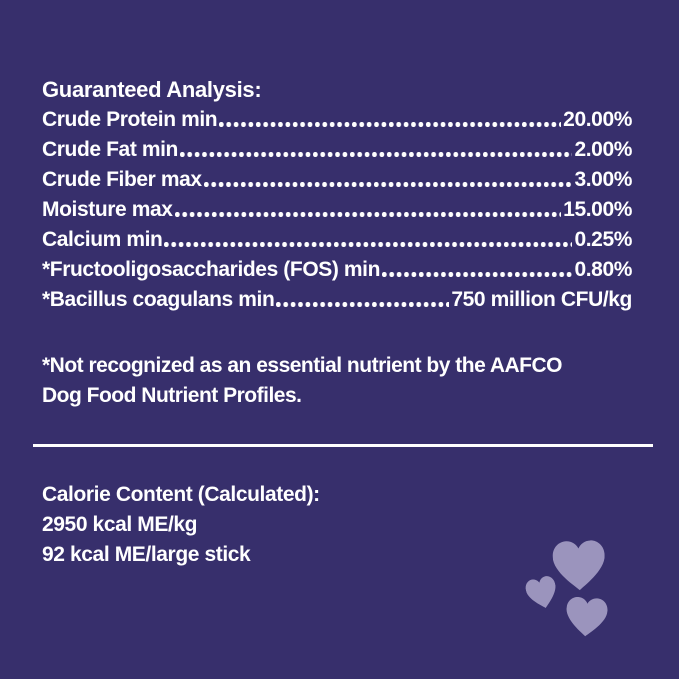 The height and width of the screenshot is (679, 679). Describe the element at coordinates (107, 209) in the screenshot. I see `analysis-row-label: Moisture max` at that location.